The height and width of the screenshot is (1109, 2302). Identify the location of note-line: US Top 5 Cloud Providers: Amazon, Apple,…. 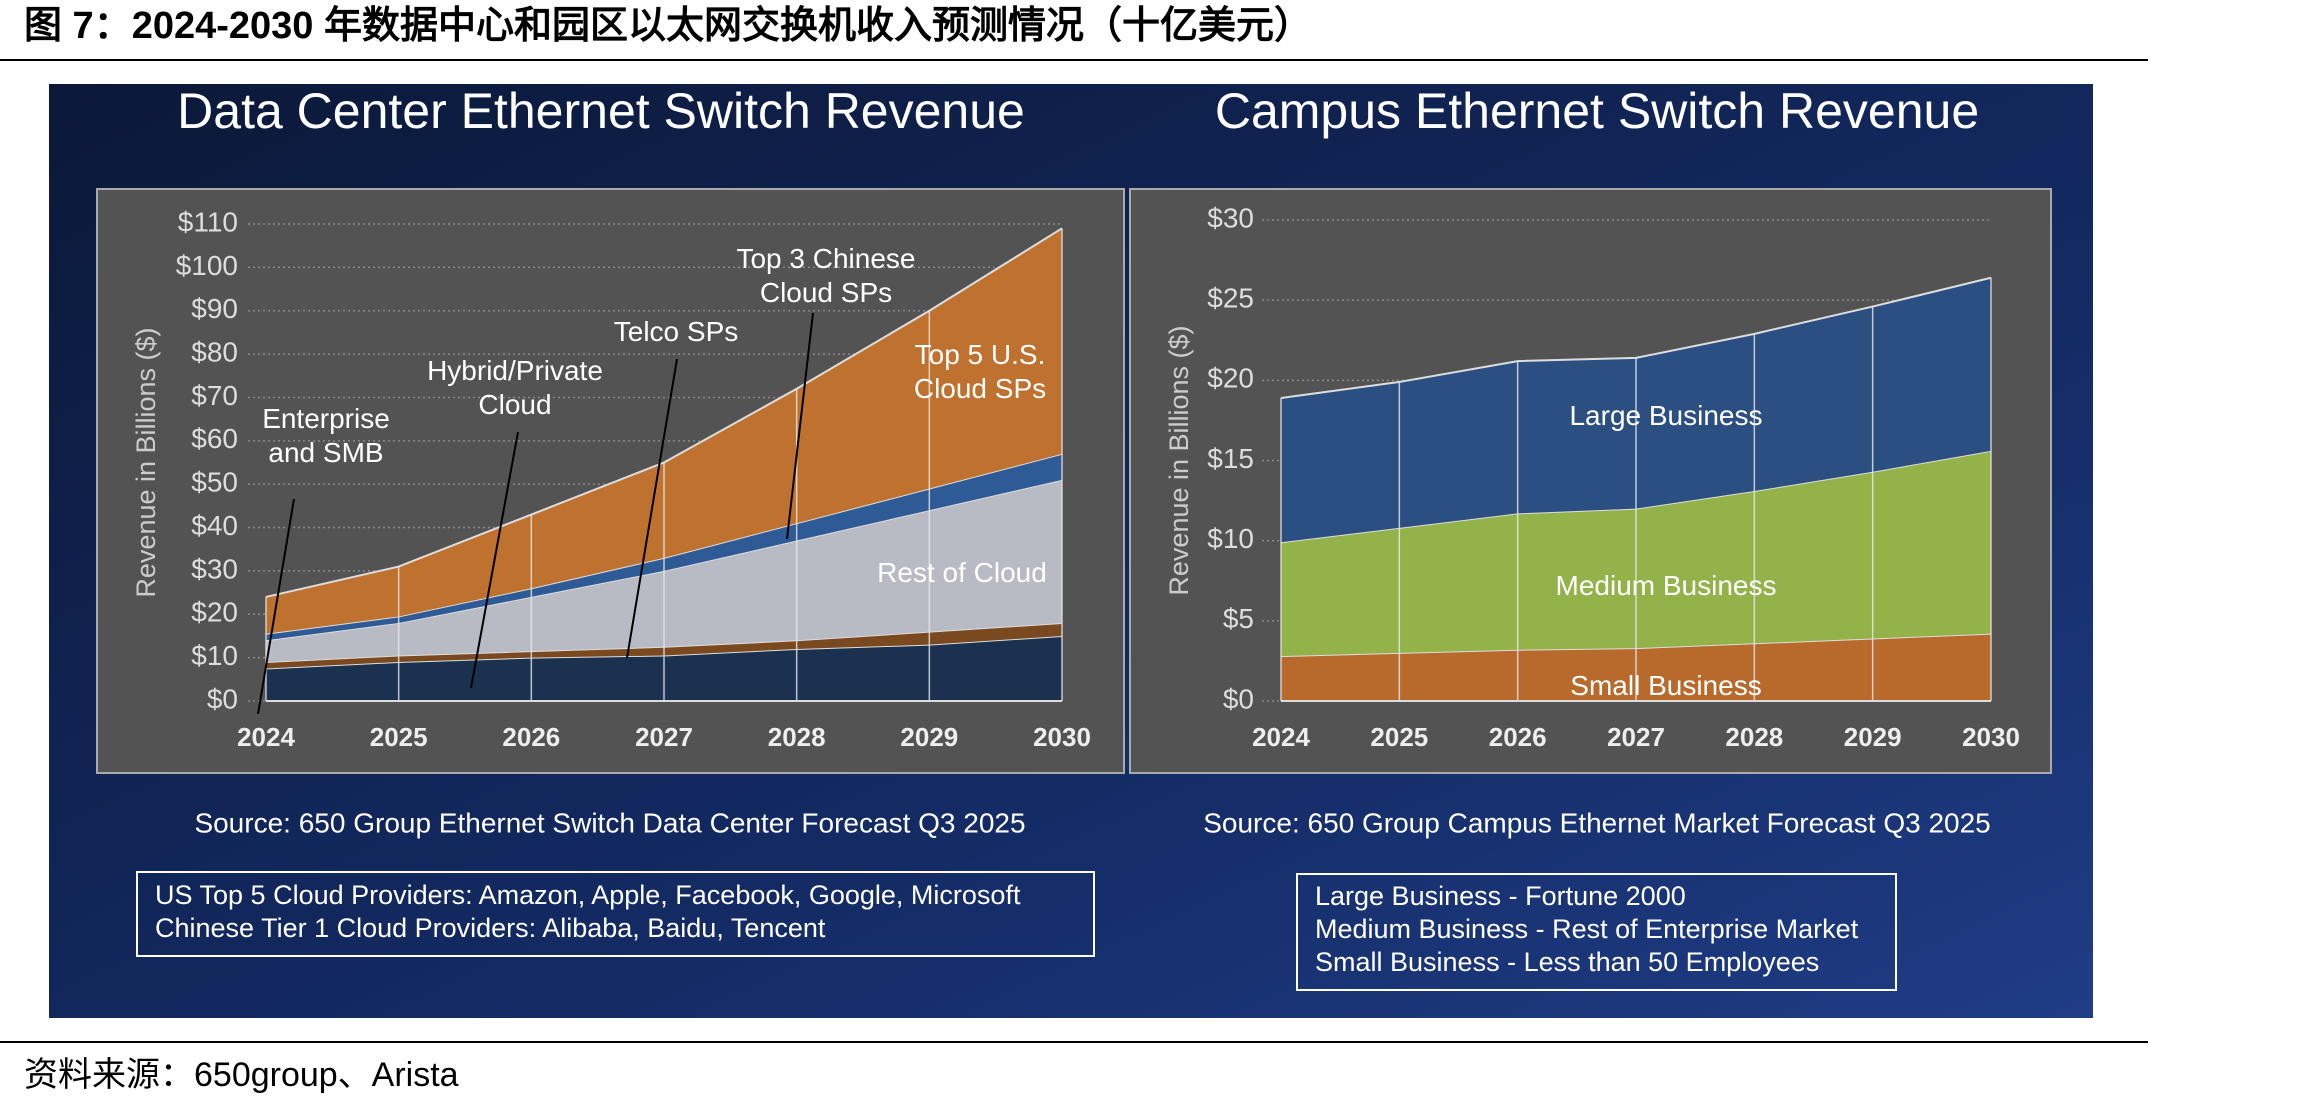
(588, 895).